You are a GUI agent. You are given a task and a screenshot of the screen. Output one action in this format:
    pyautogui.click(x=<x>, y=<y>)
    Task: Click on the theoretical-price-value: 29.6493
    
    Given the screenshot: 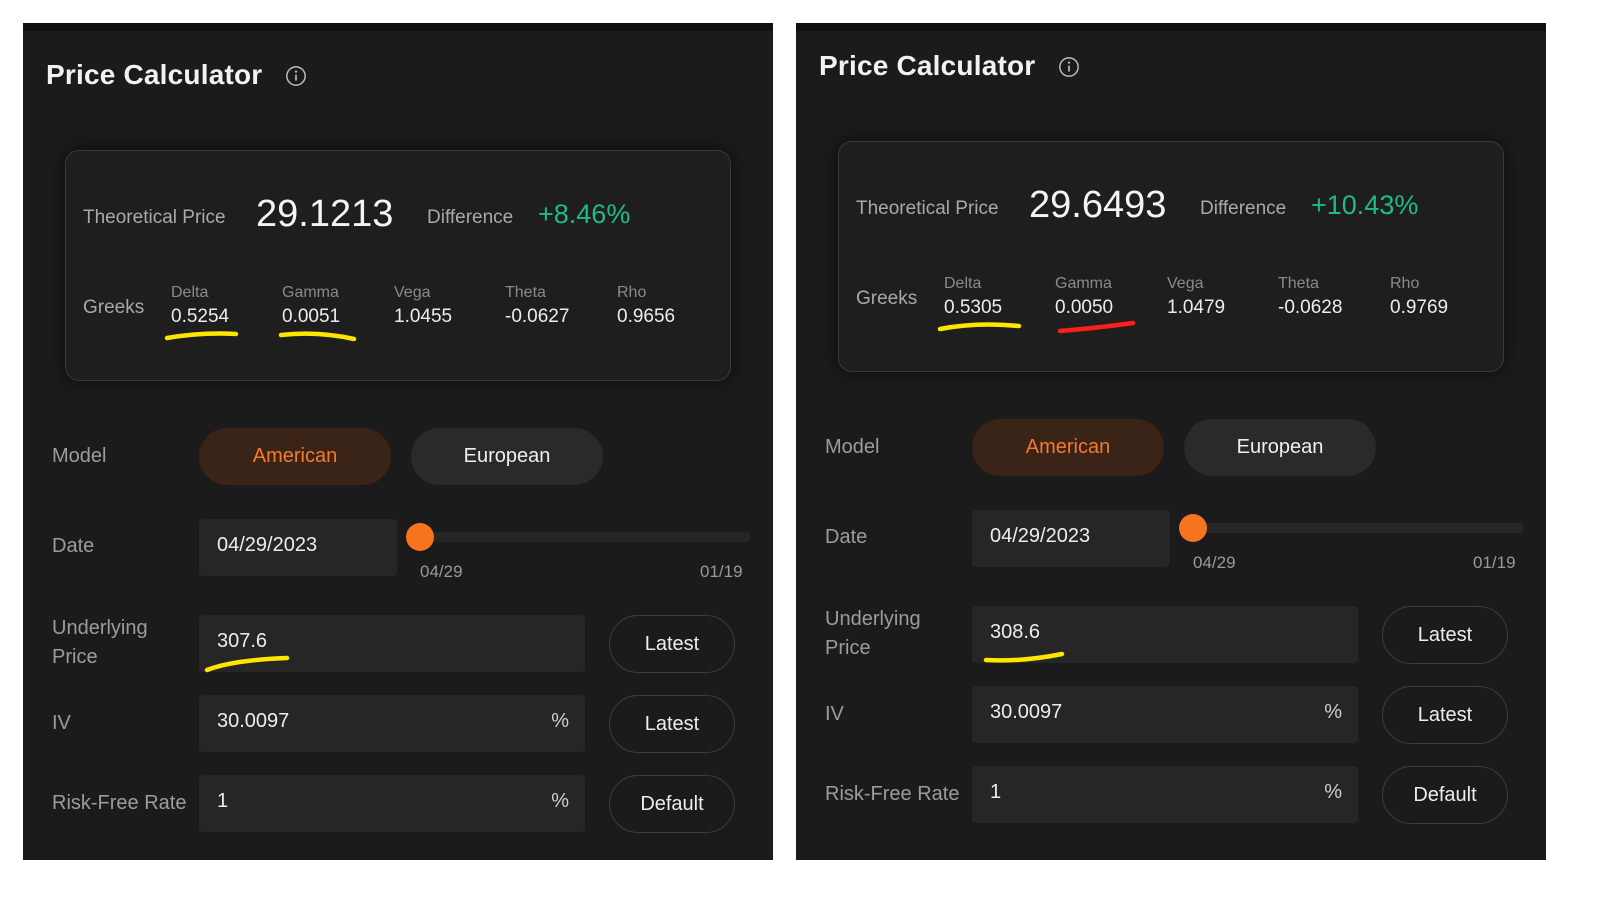 What is the action you would take?
    pyautogui.click(x=1098, y=205)
    